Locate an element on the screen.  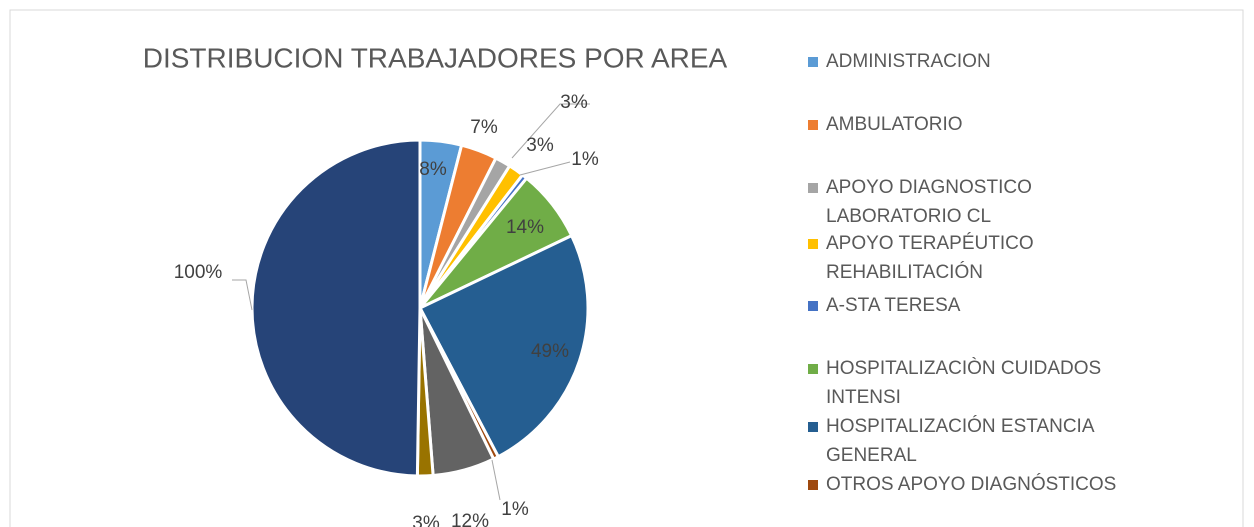
legend-item: A-STA TERESA is located at coordinates (978, 305).